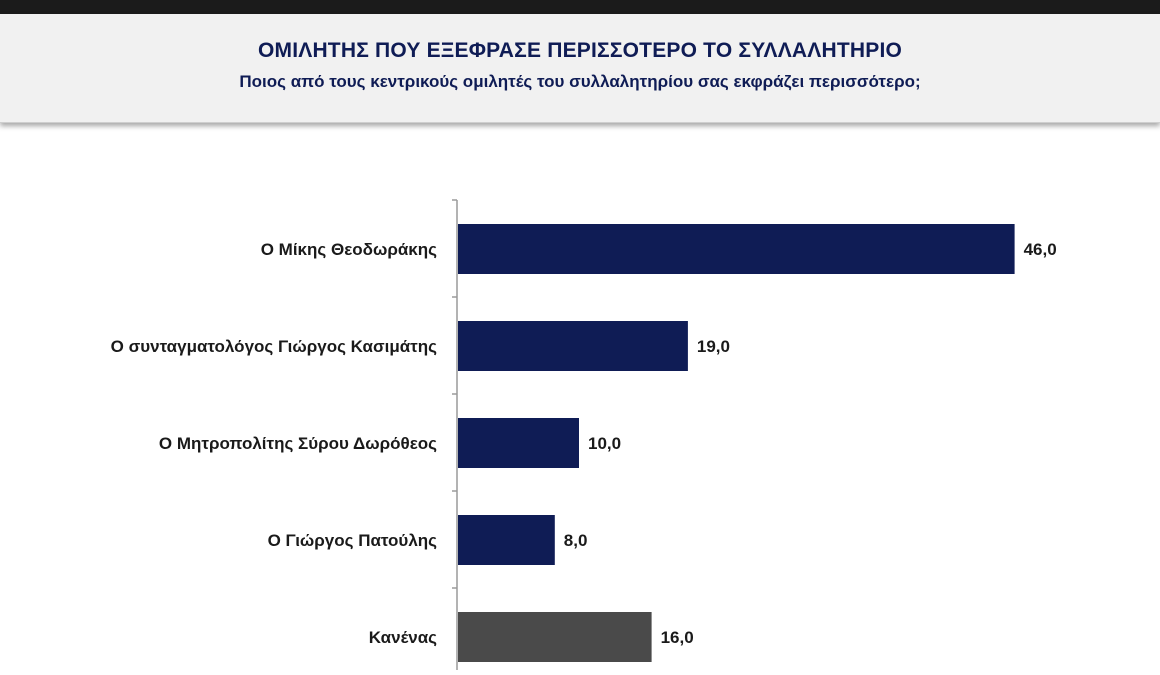  I want to click on data-label: 16,0, so click(677, 637).